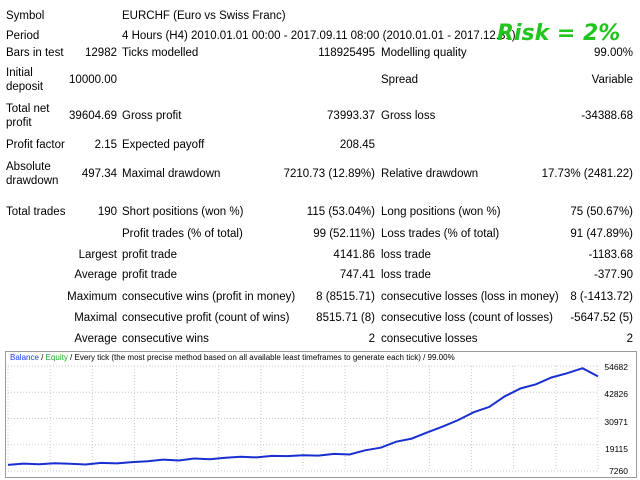 This screenshot has height=480, width=640. I want to click on maximal-consecutive-loss-label: consecutive loss (count of losses), so click(467, 318).